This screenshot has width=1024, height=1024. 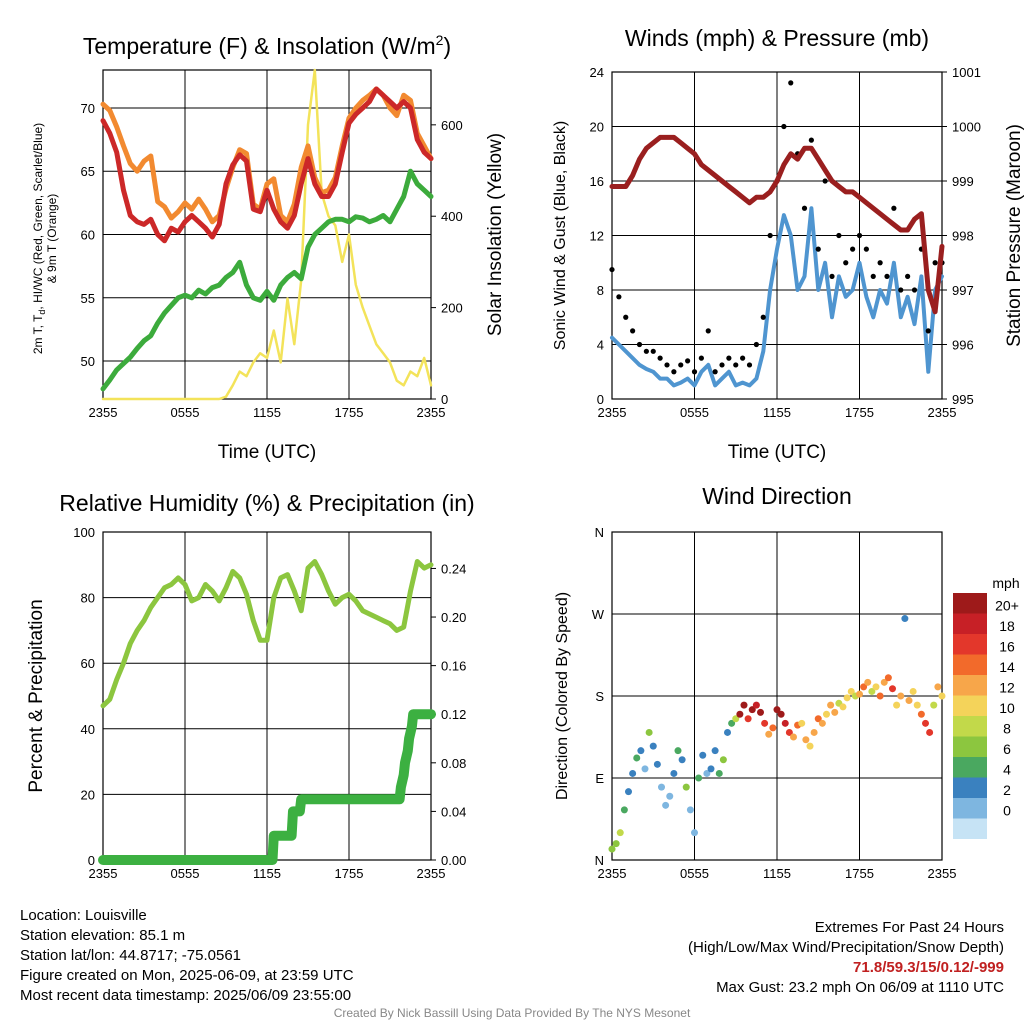 I want to click on wdir-x-tick-label: 2355, so click(x=612, y=873).